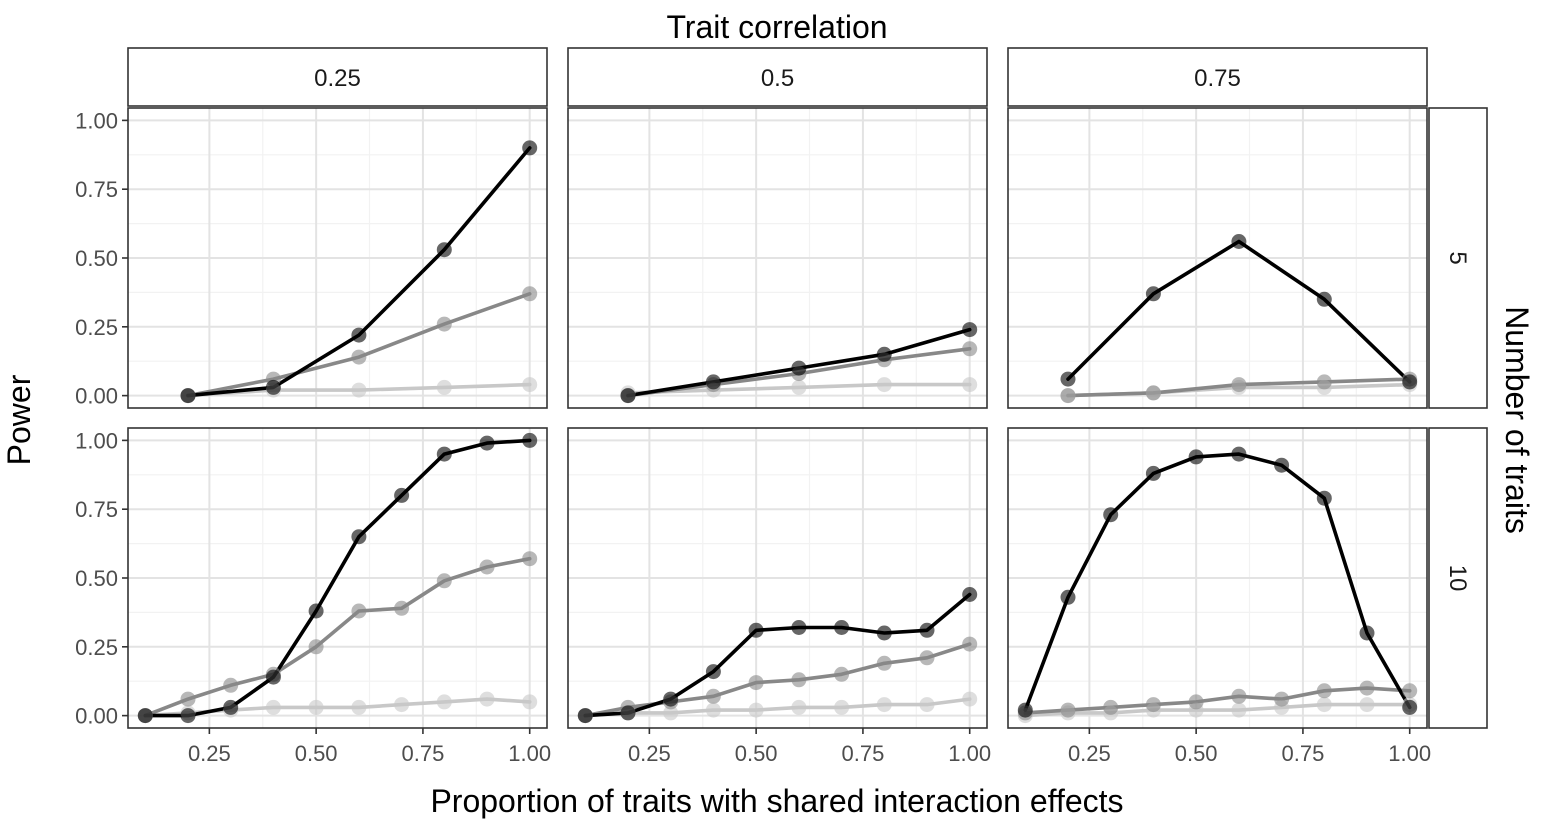  Describe the element at coordinates (96, 716) in the screenshot. I see `y-tick-label: 0.00` at that location.